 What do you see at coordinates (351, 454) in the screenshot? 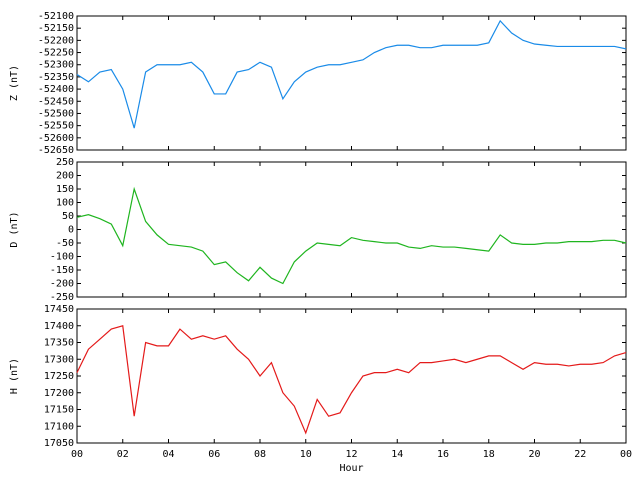
I see `x-tick-label: 12` at bounding box center [351, 454].